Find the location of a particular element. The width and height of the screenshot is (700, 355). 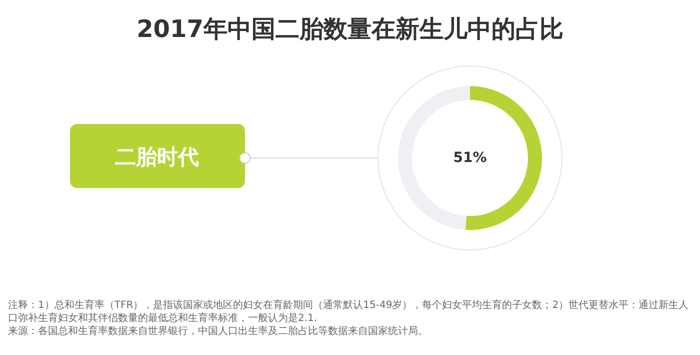

text: 注释：1）总和生育率（TFR），是指该国家或地区的妇女在育龄期间（通常默认15-49岁），每个妇女平均生育的子女数；2）世代更替水平：通过新生人口弥补生育妇女和其伴侣数量的最低总和生育率标准，一般认为是2.1. is located at coordinates (348, 311).